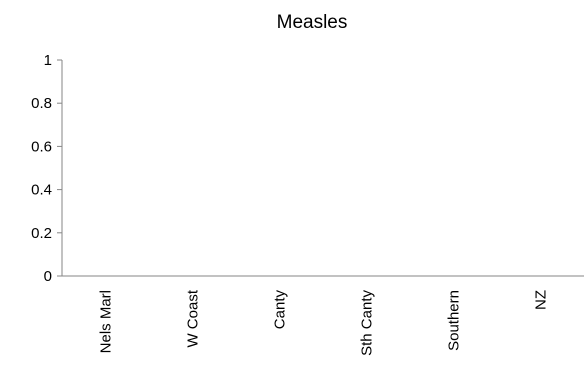 Image resolution: width=584 pixels, height=383 pixels. I want to click on y-axis-ticks: 0 0.2 0.4 0.6 0.8 1, so click(46, 168).